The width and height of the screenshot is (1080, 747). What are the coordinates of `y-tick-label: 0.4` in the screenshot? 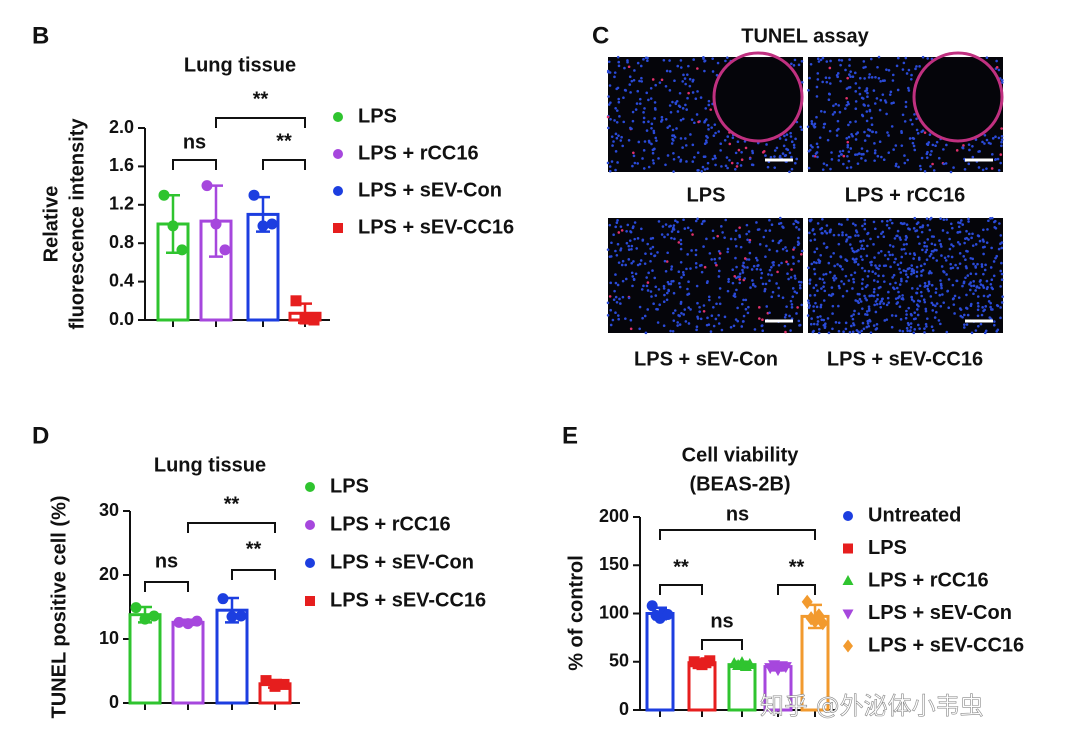 It's located at (121, 280).